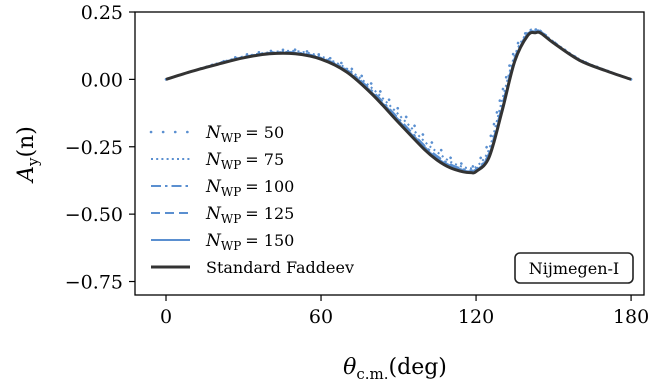 The image size is (652, 388). Describe the element at coordinates (249, 188) in the screenshot. I see `legend-label-2: NWP = 100` at that location.